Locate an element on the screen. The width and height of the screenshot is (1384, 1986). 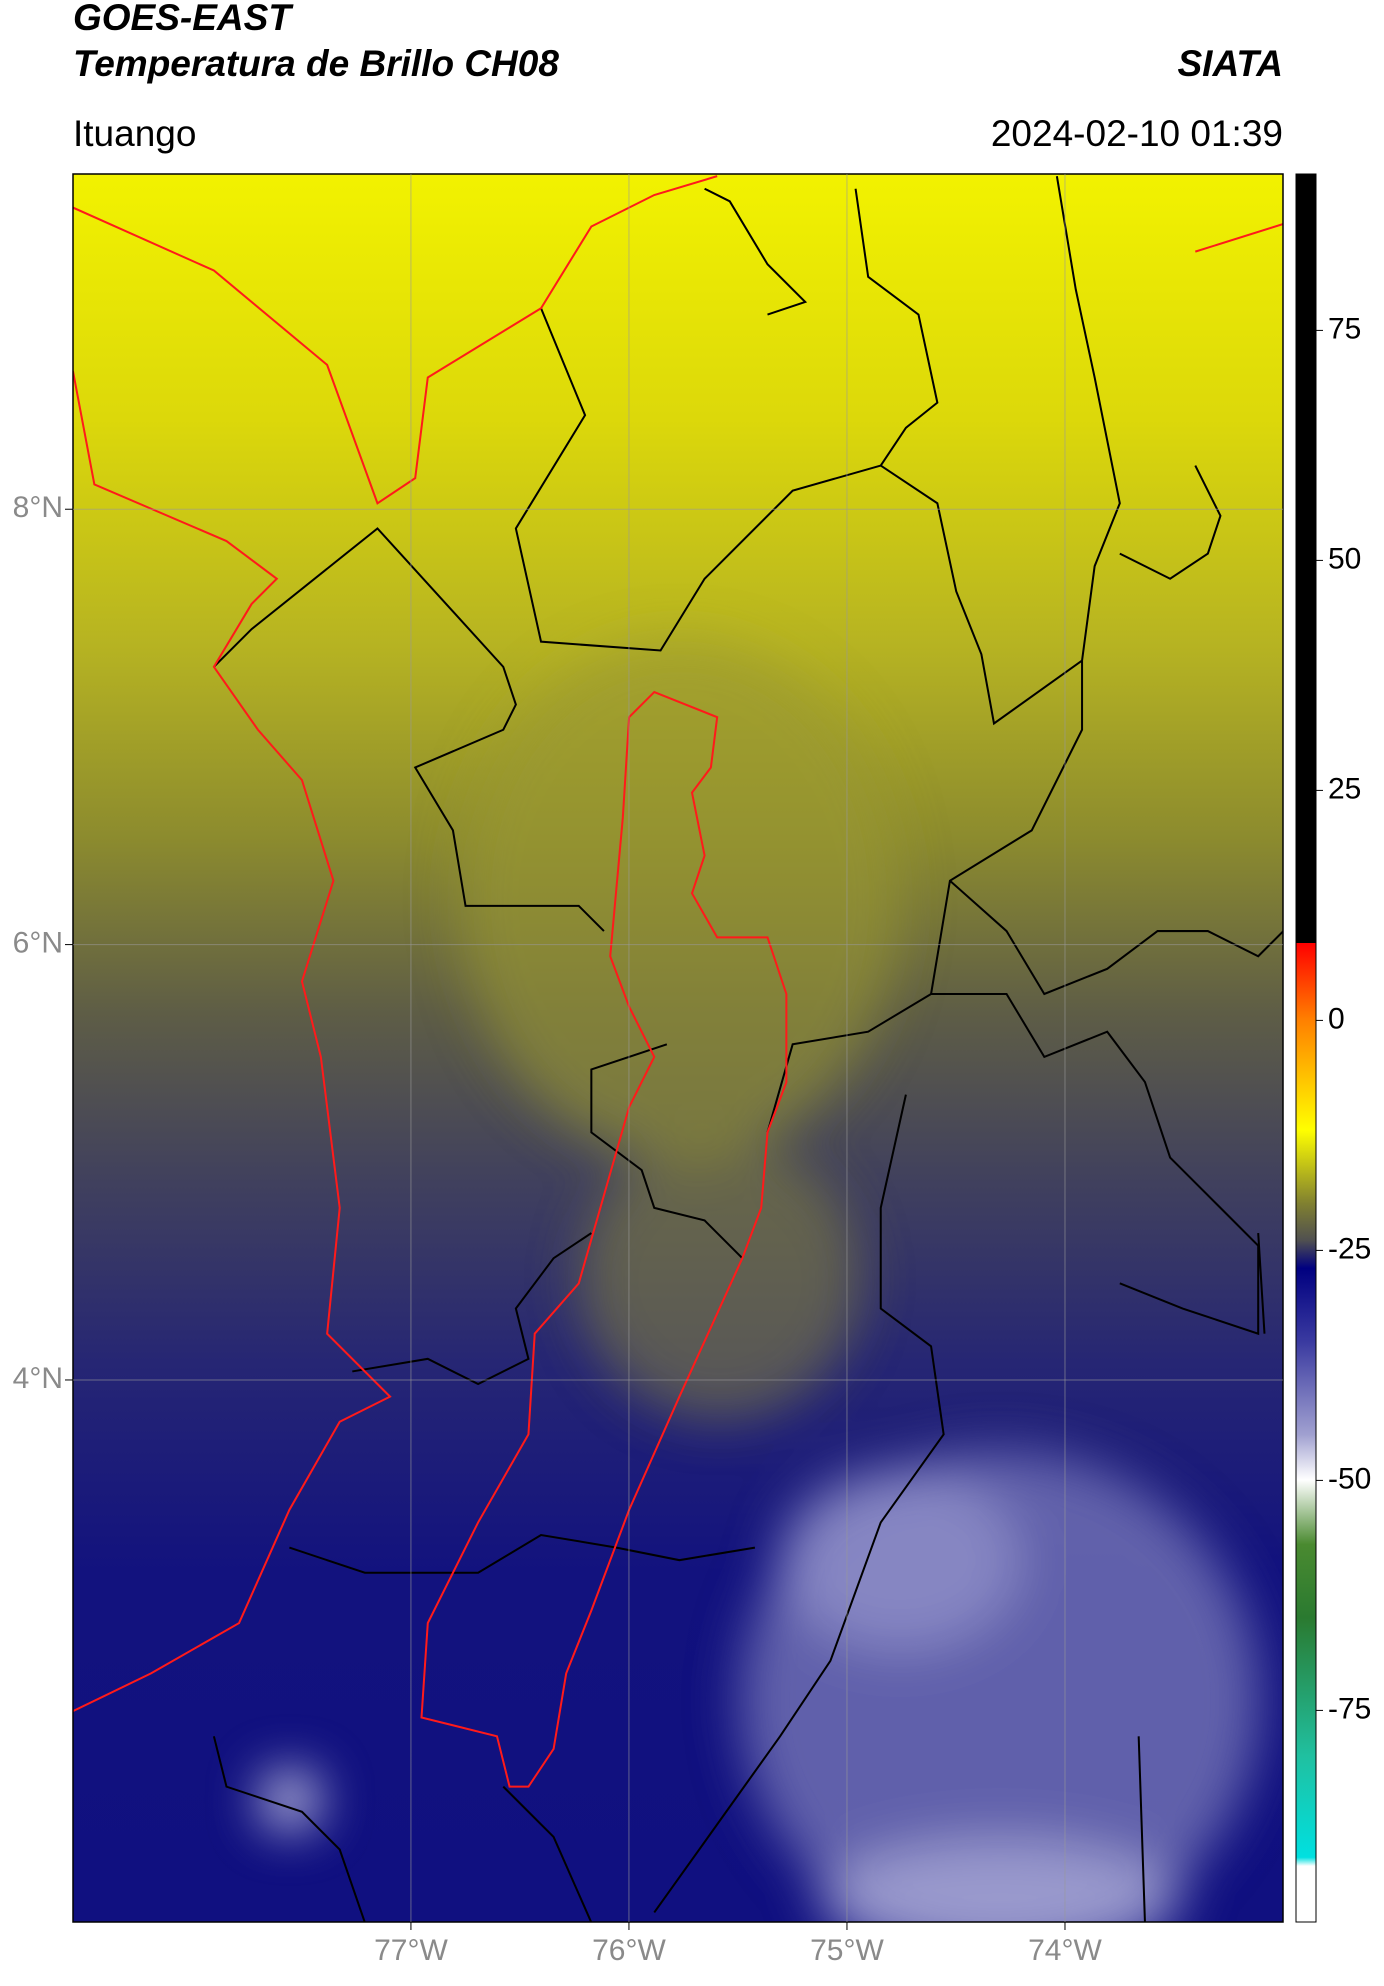
x-tick-label: 76°W is located at coordinates (629, 1950).